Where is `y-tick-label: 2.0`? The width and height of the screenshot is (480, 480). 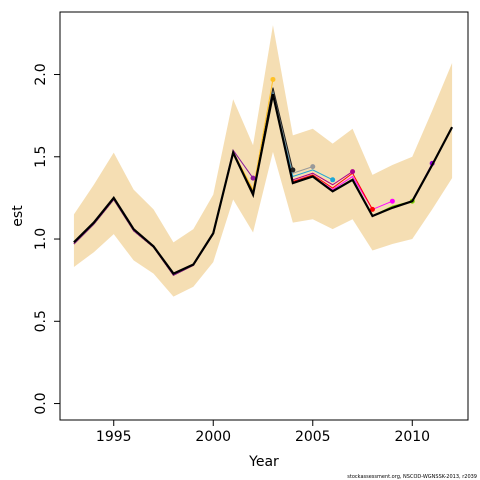 y-tick-label: 2.0 is located at coordinates (41, 74).